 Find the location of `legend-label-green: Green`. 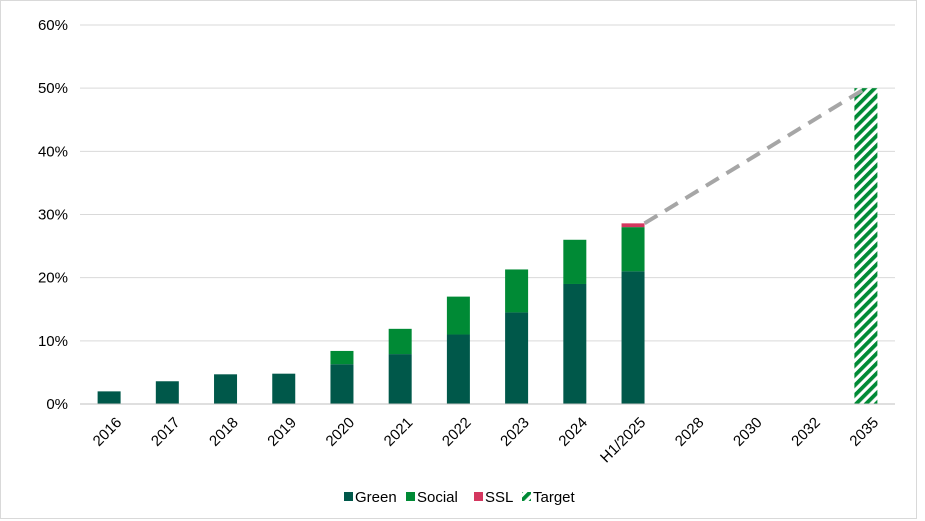

legend-label-green: Green is located at coordinates (376, 497).